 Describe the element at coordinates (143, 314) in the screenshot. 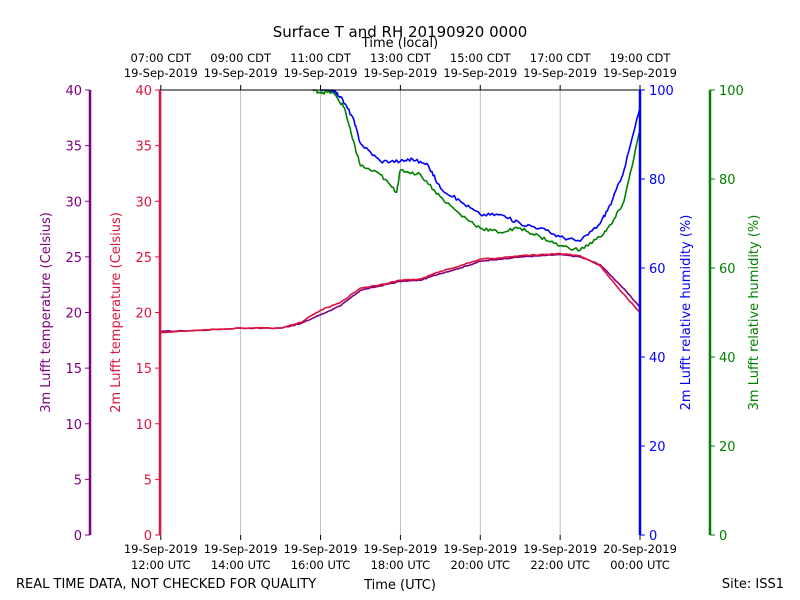

I see `axis-tick-label-t2m: 20` at that location.